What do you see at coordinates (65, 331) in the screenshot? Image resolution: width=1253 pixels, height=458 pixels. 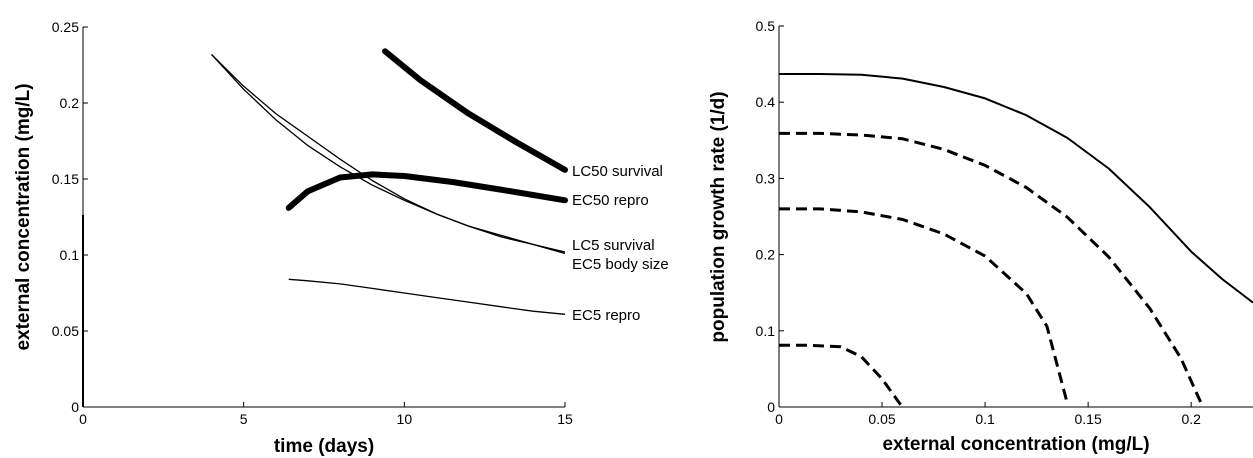 I see `left-y-tick-label: 0.05` at bounding box center [65, 331].